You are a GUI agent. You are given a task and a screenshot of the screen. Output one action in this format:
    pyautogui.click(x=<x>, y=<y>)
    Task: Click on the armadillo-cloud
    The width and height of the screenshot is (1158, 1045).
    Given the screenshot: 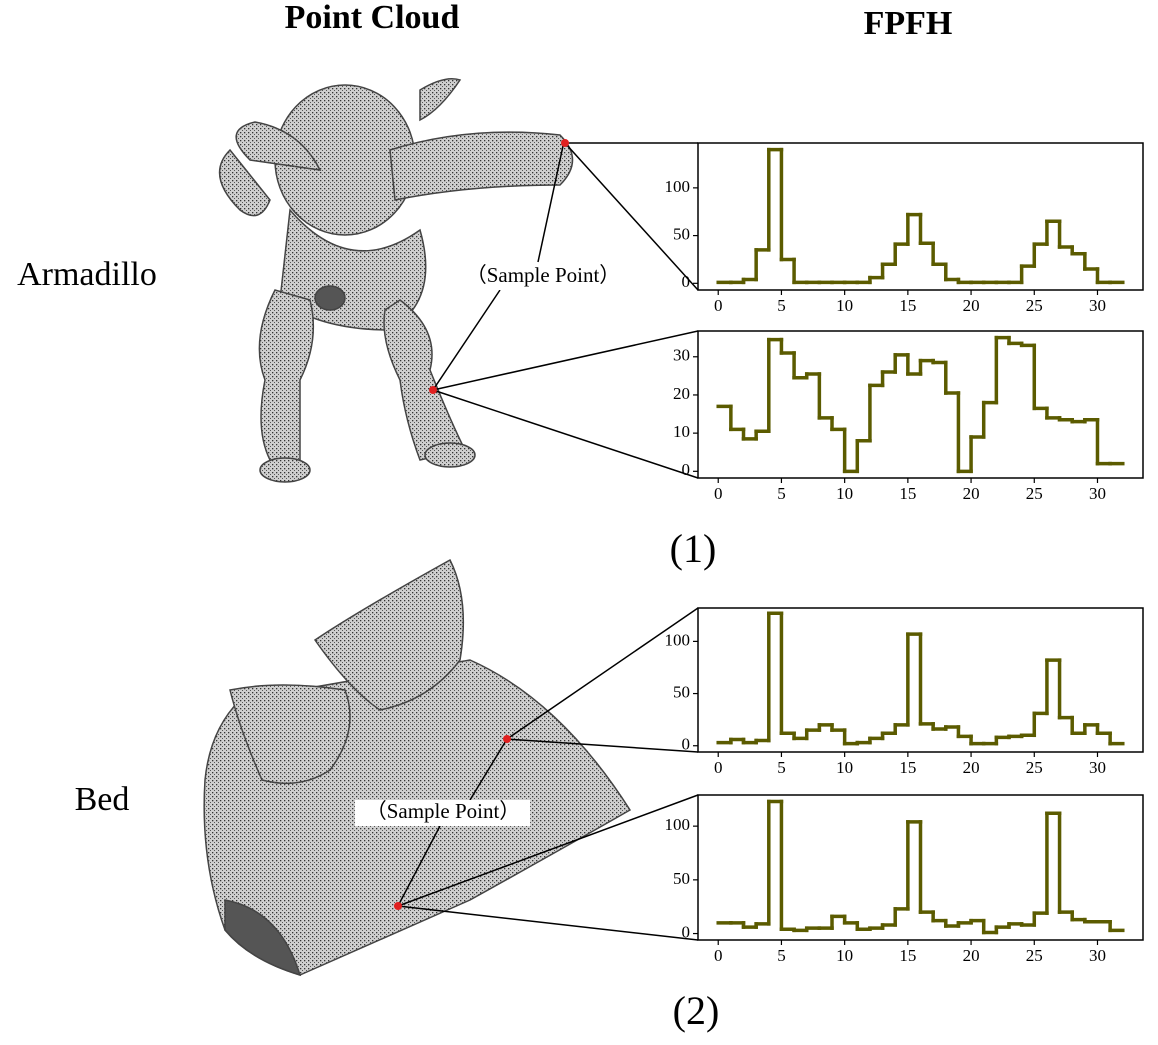 What is the action you would take?
    pyautogui.click(x=396, y=280)
    